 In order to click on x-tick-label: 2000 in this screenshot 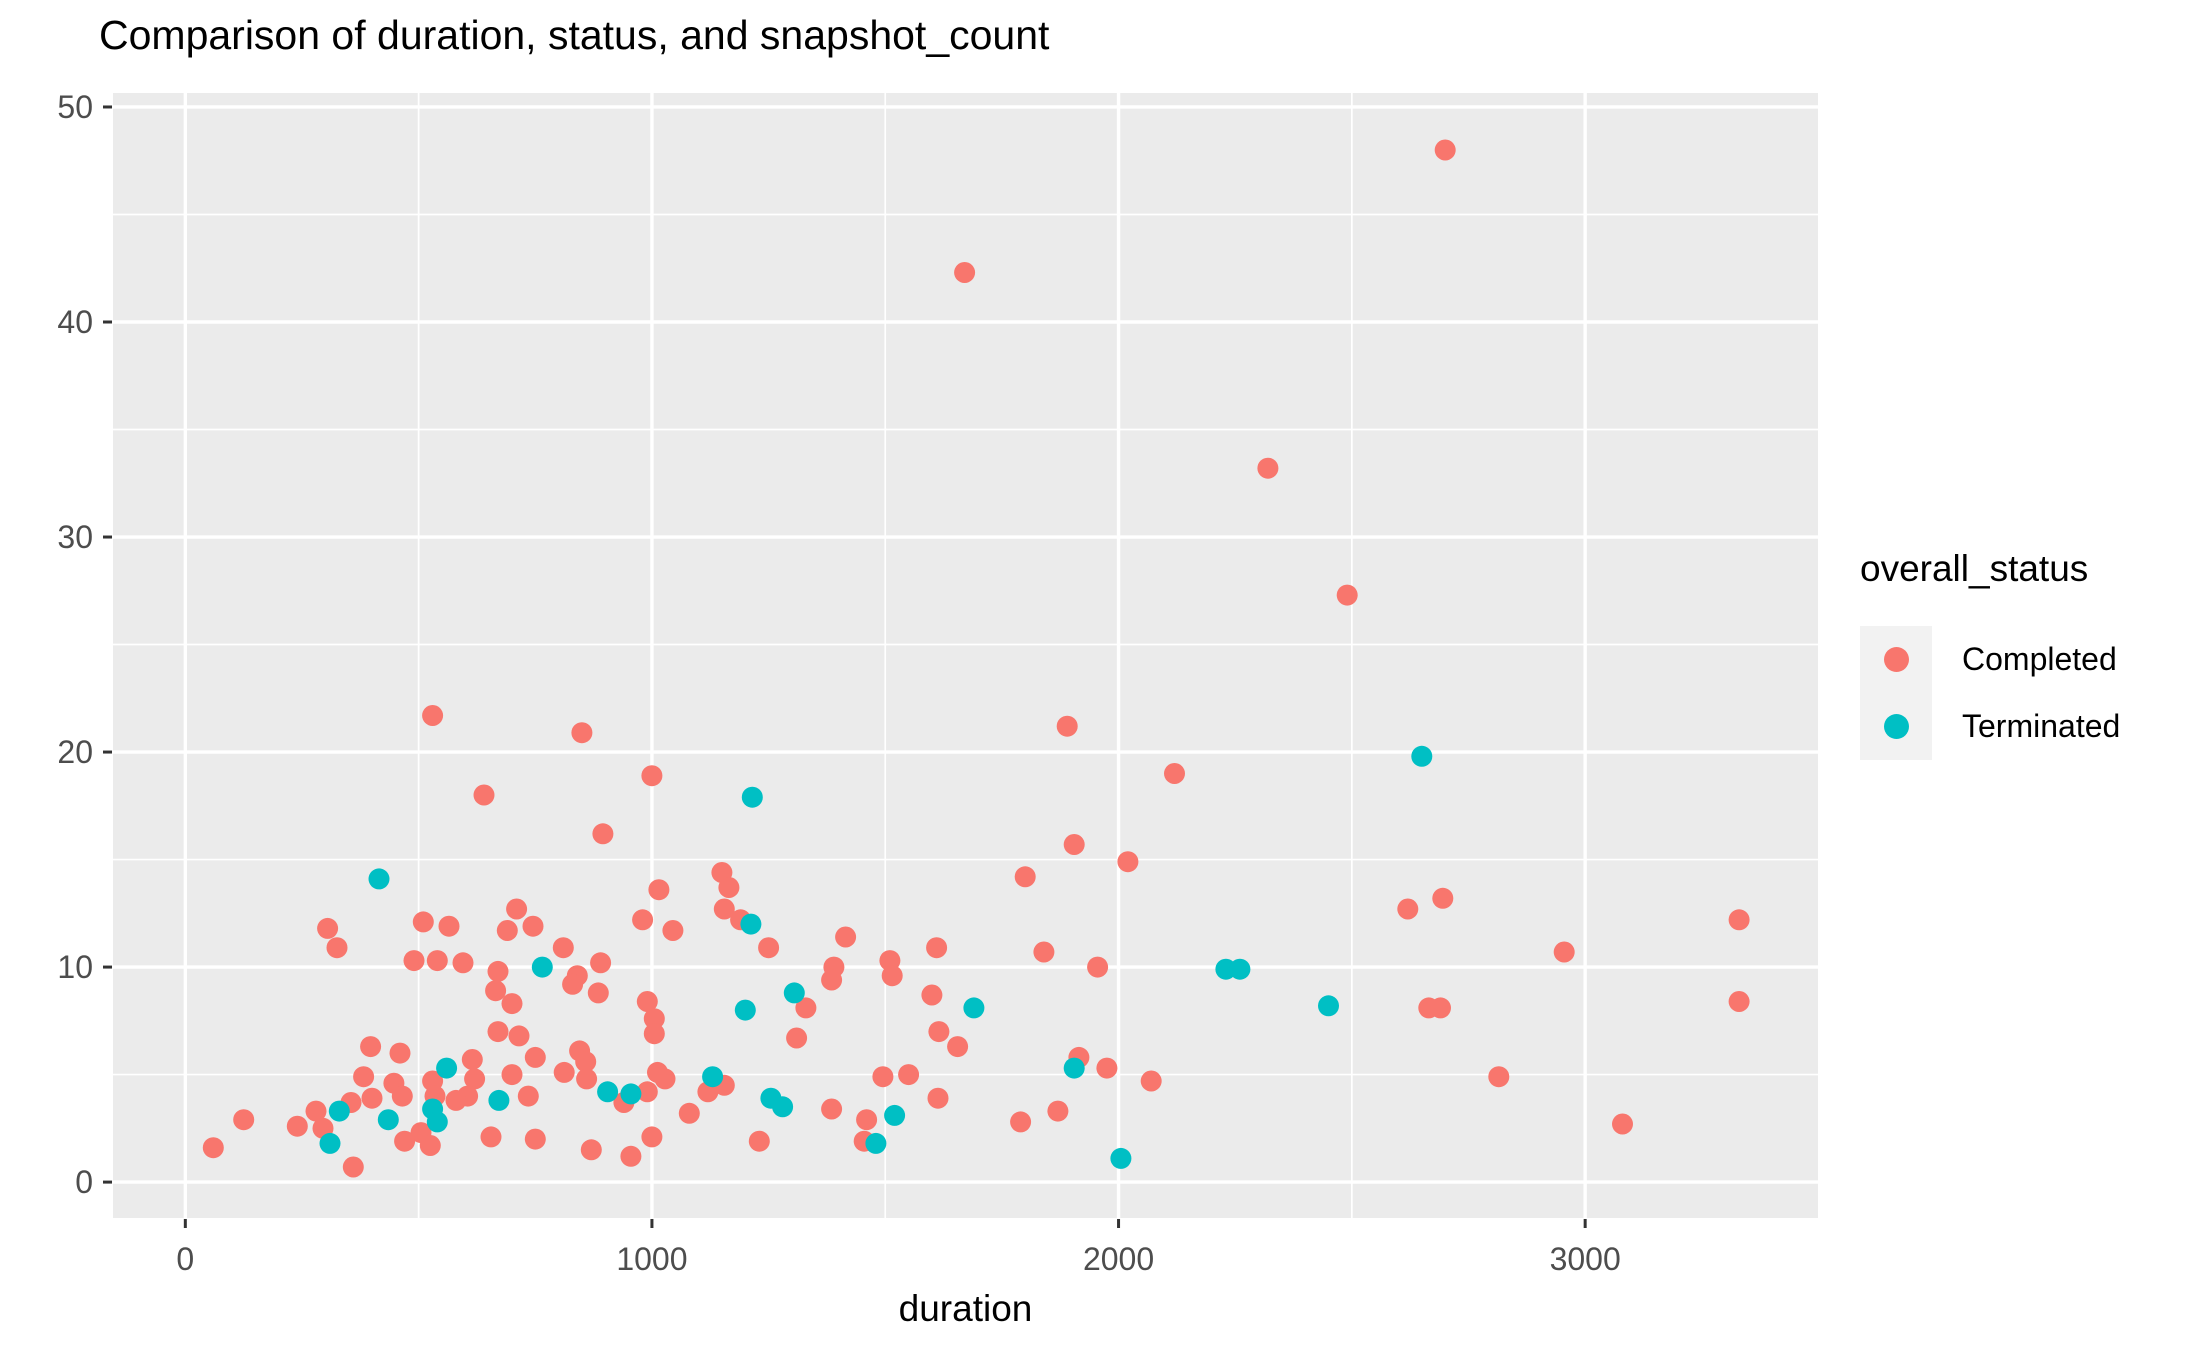, I will do `click(1118, 1259)`.